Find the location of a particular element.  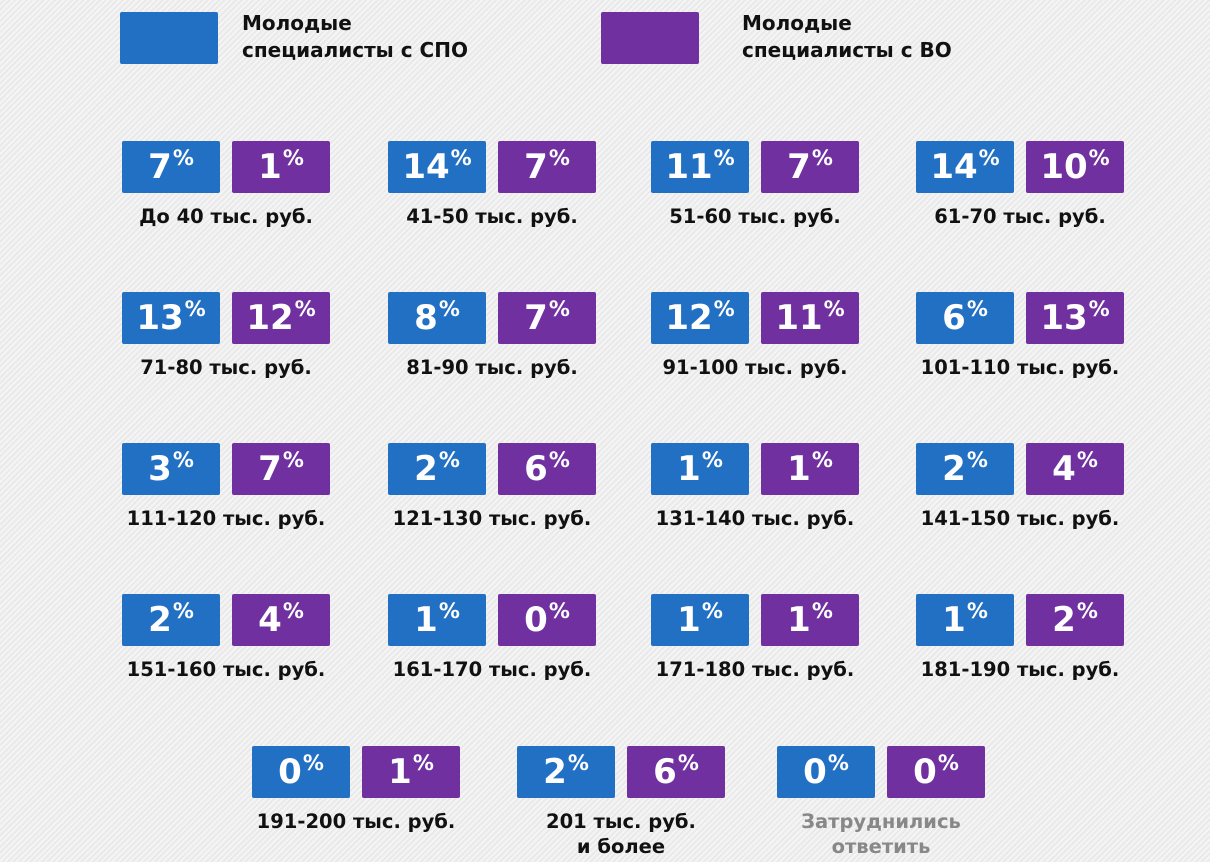

value-box-vo: 10% is located at coordinates (1075, 167).